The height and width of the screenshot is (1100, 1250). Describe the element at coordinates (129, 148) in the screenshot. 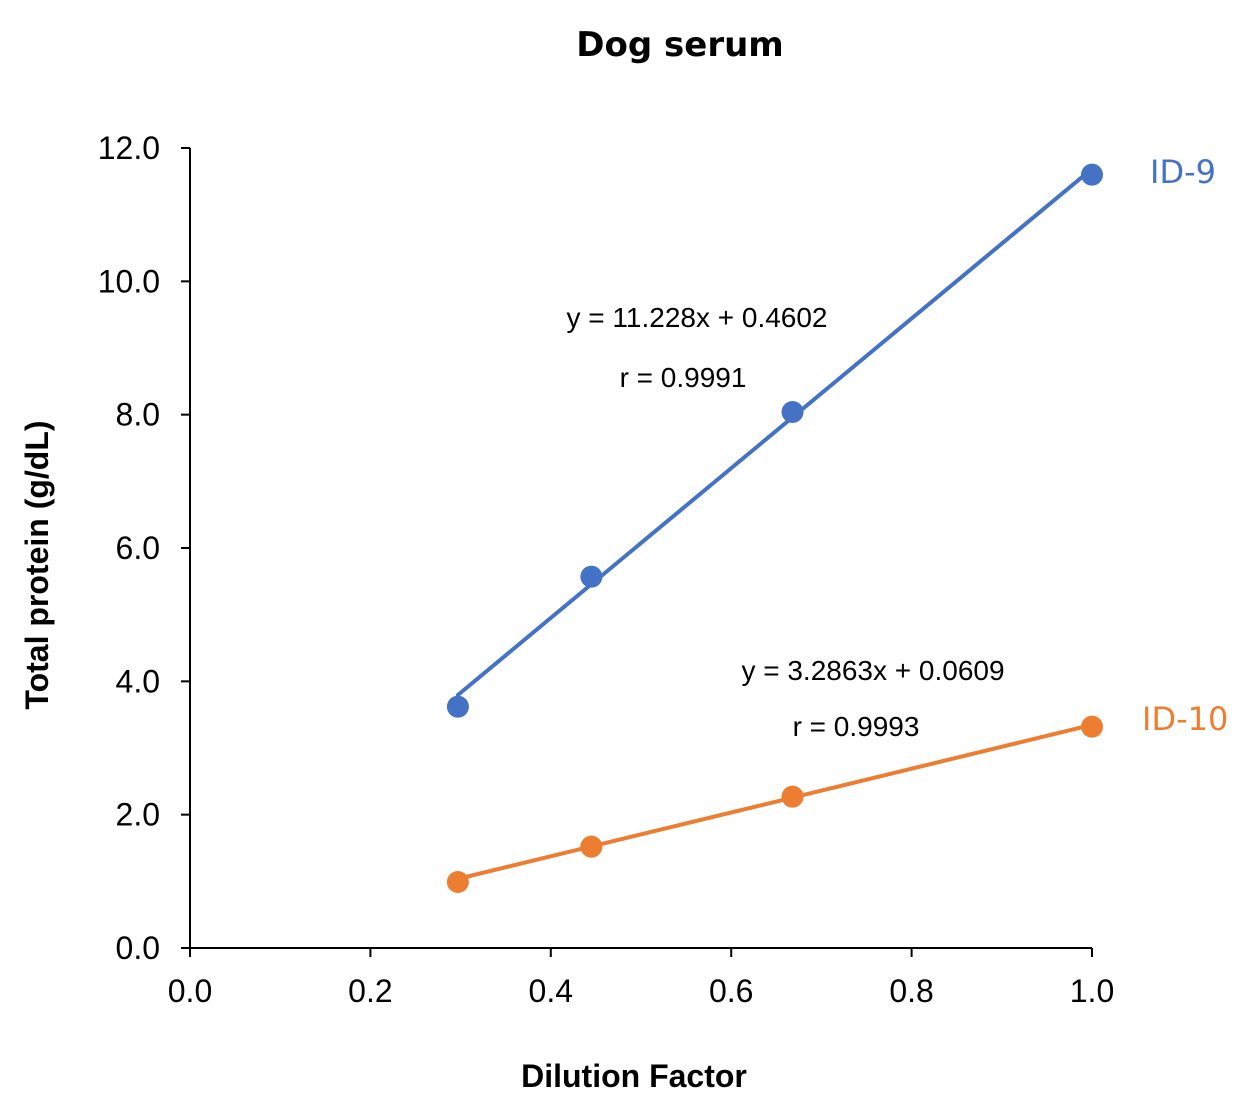

I see `y-tick-label: 12.0` at that location.